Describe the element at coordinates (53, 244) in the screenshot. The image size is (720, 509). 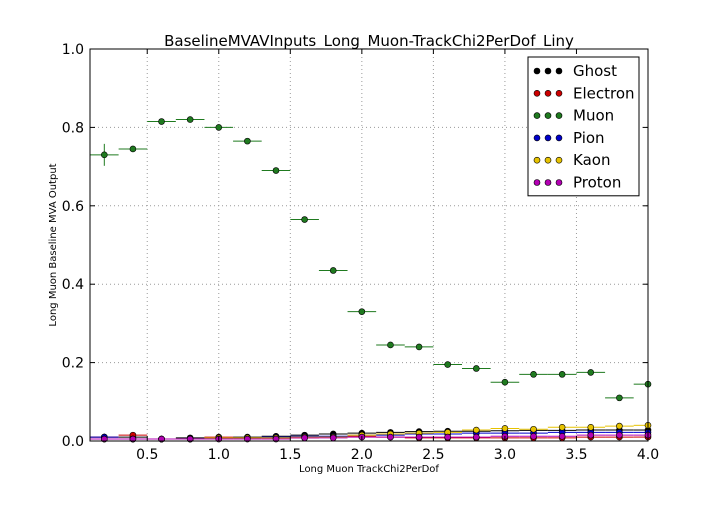
I see `y-axis-label: Long Muon Baseline MVA Output` at that location.